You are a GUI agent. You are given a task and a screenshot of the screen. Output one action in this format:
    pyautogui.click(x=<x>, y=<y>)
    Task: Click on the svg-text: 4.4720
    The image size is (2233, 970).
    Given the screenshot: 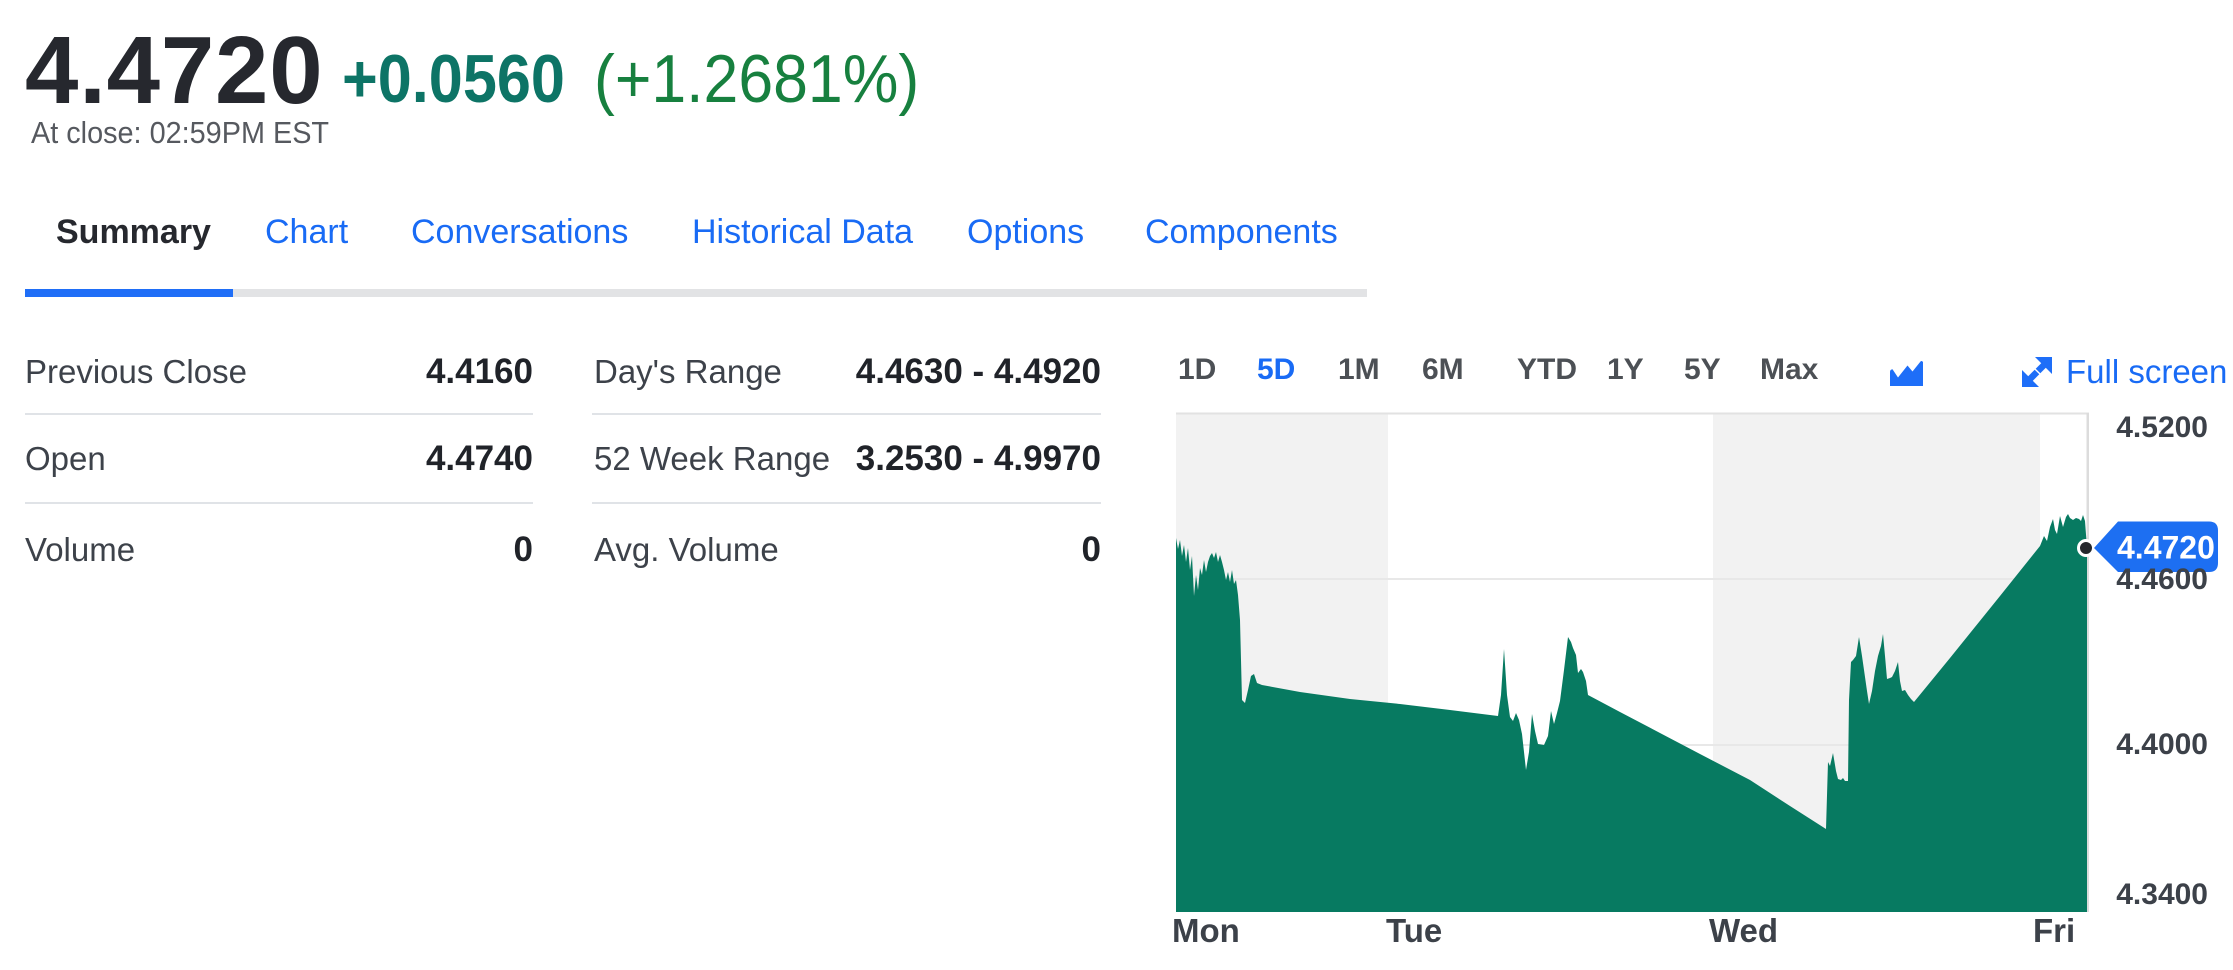 What is the action you would take?
    pyautogui.click(x=2166, y=548)
    